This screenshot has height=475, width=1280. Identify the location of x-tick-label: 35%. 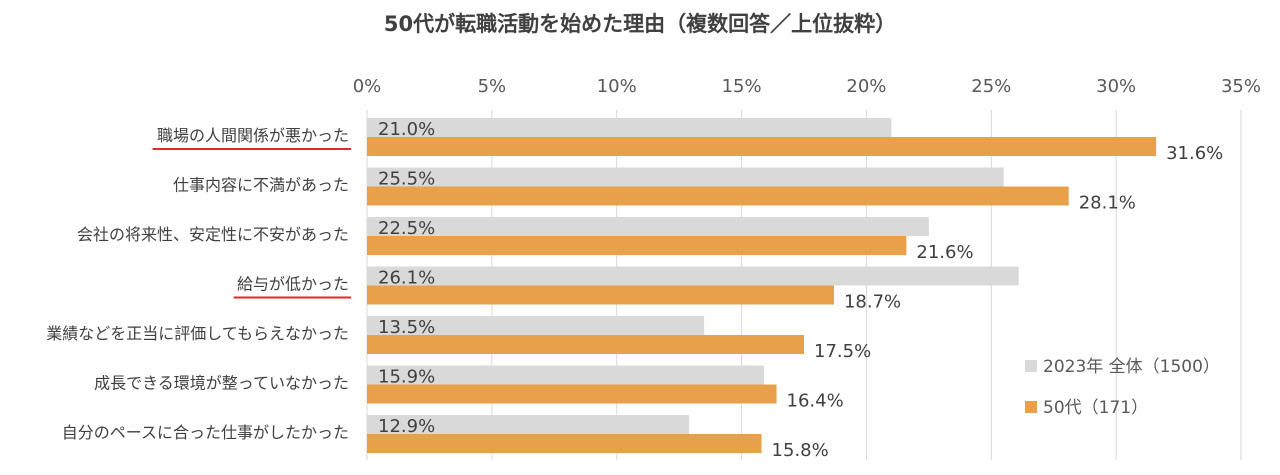
(1241, 86).